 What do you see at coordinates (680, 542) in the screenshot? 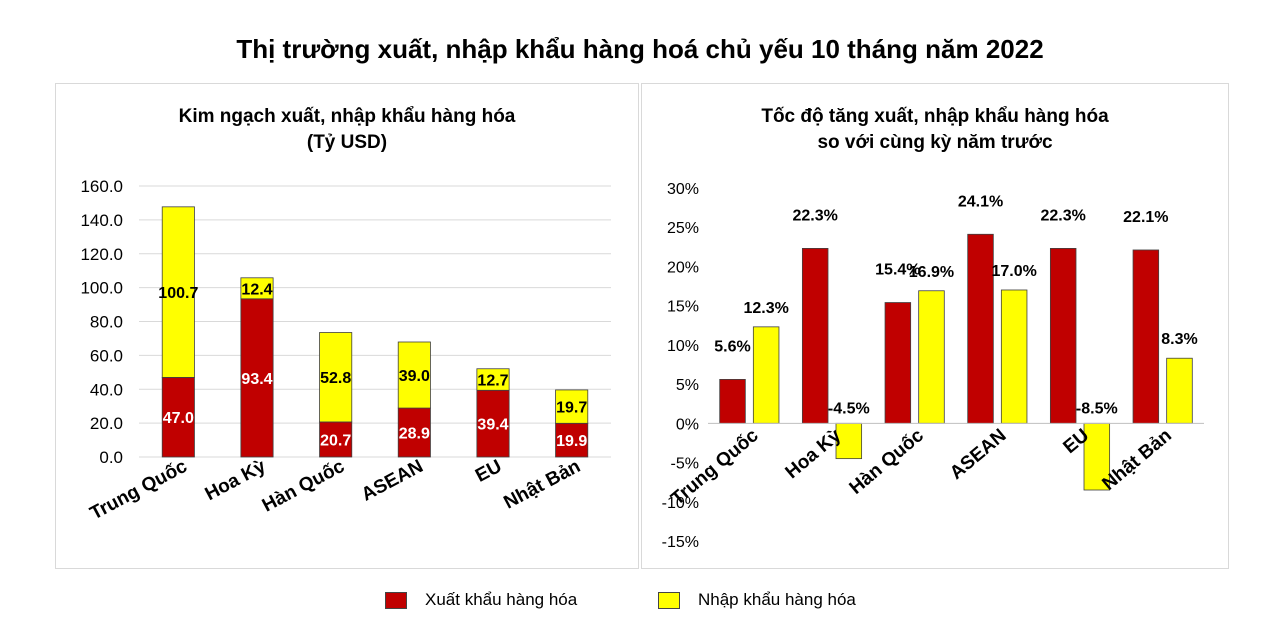
I see `y-tick-label: -15%` at bounding box center [680, 542].